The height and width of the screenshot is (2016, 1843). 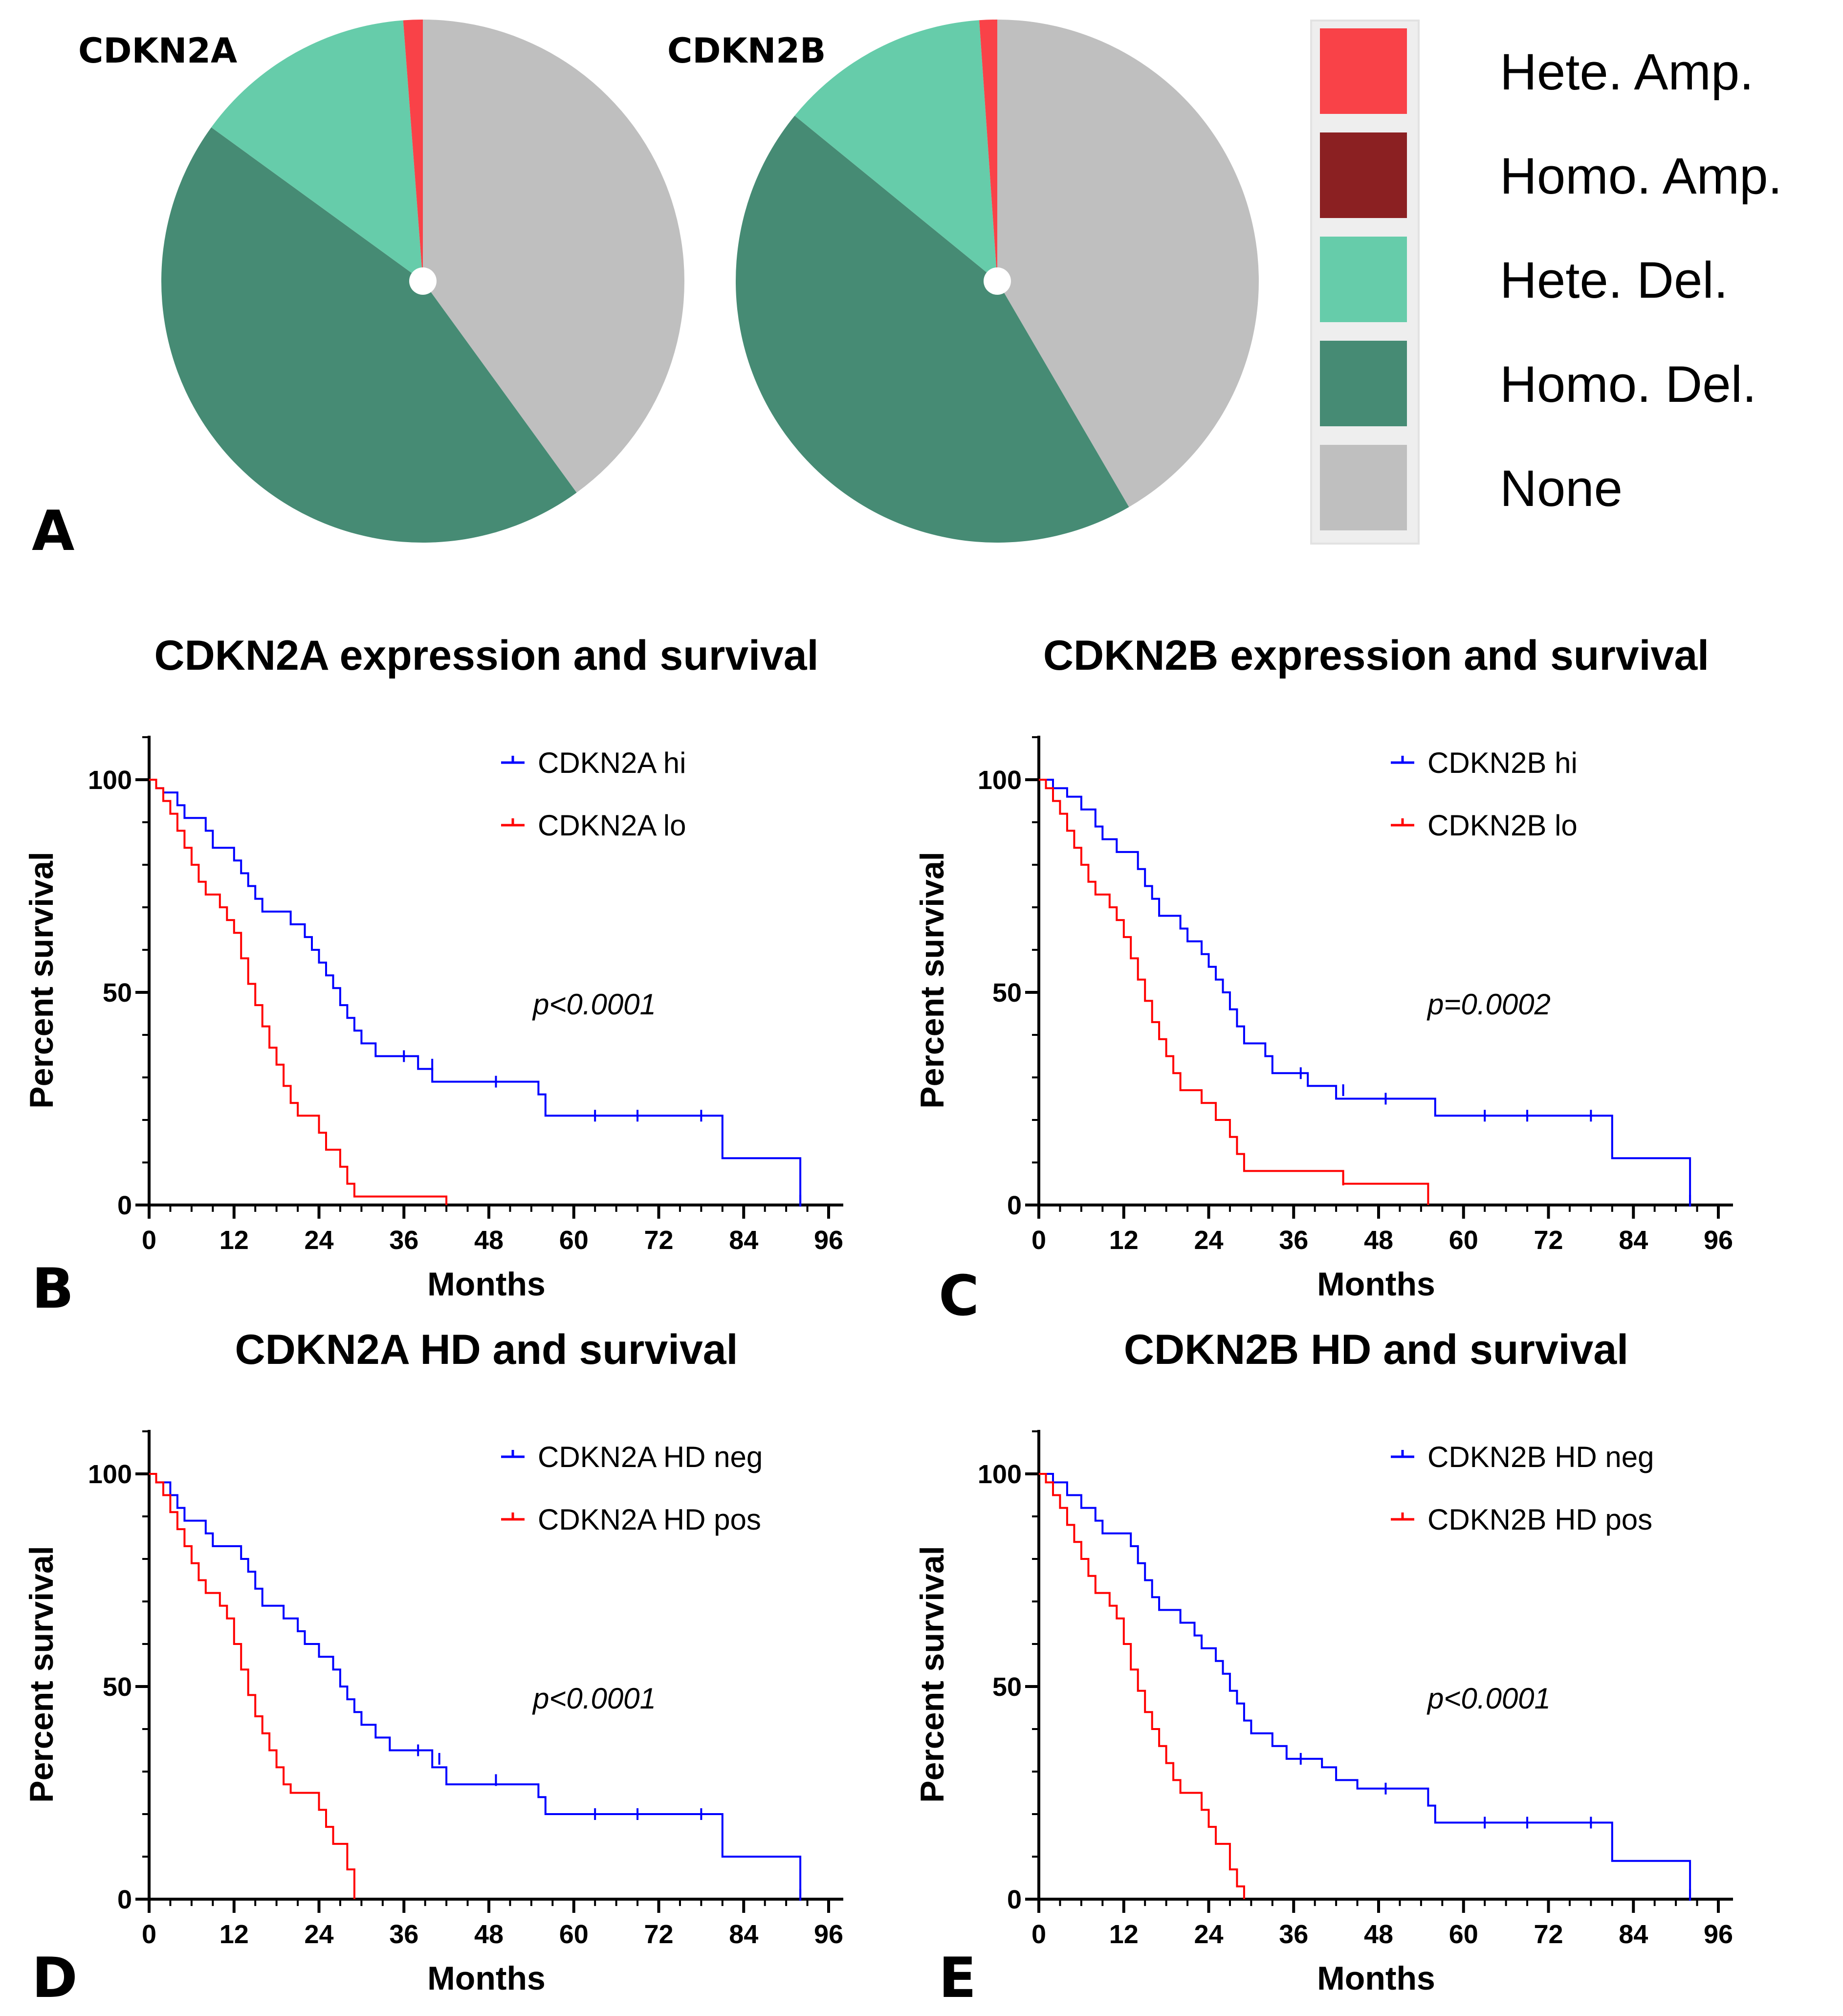 What do you see at coordinates (612, 762) in the screenshot?
I see `series-legend-label: CDKN2A hi` at bounding box center [612, 762].